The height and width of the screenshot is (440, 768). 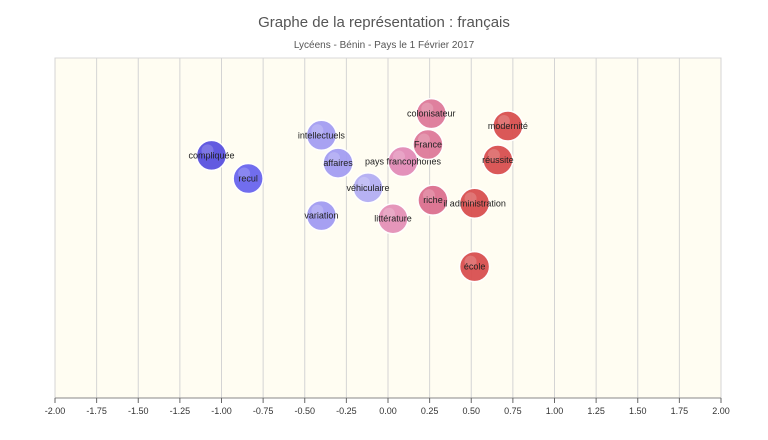 I want to click on tick-label: -0.50, so click(x=304, y=411).